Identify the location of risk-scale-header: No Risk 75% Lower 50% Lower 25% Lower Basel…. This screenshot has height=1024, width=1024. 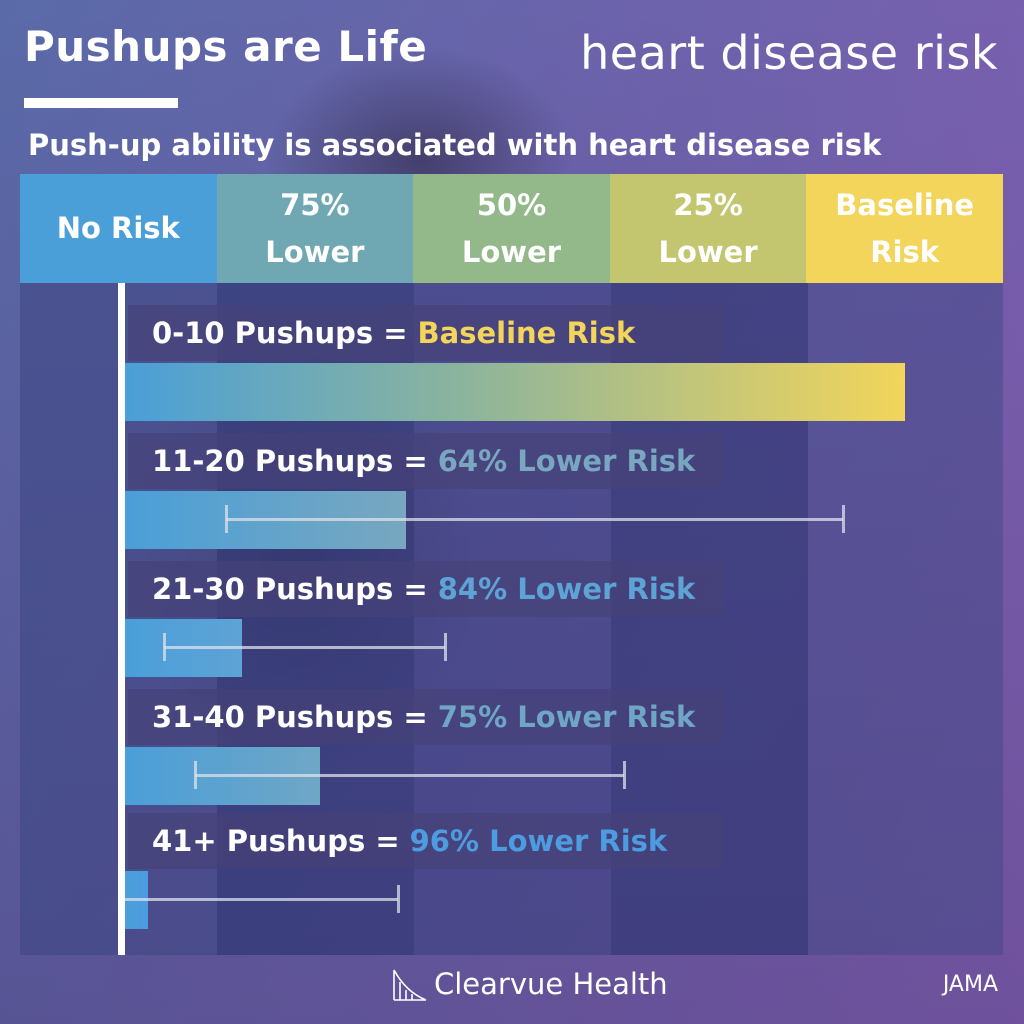
(511, 228).